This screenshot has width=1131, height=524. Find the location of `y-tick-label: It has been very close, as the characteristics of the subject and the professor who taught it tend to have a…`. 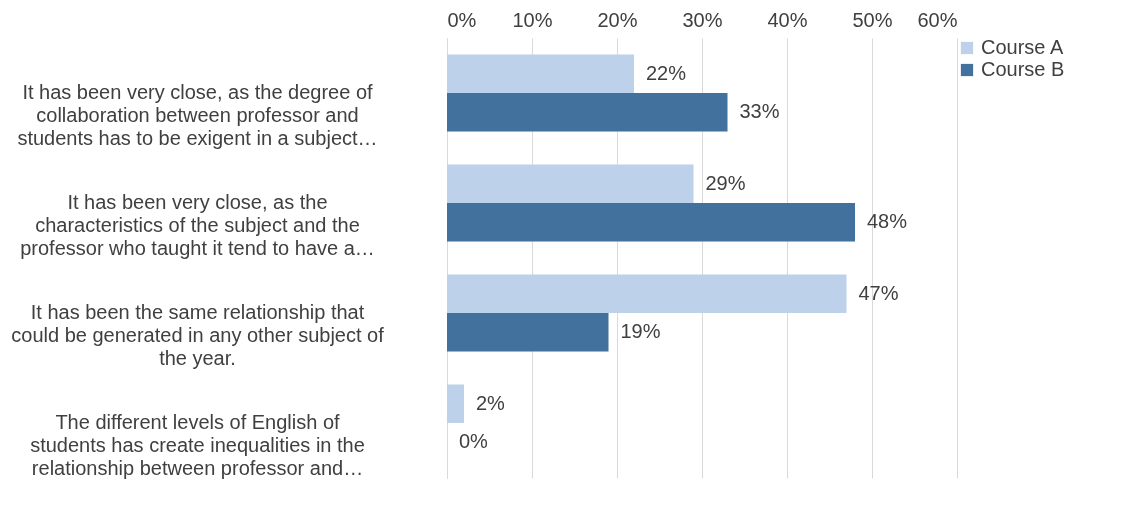

y-tick-label: It has been very close, as the characteristics of the subject and the professor who taught it tend to have a… is located at coordinates (197, 225).